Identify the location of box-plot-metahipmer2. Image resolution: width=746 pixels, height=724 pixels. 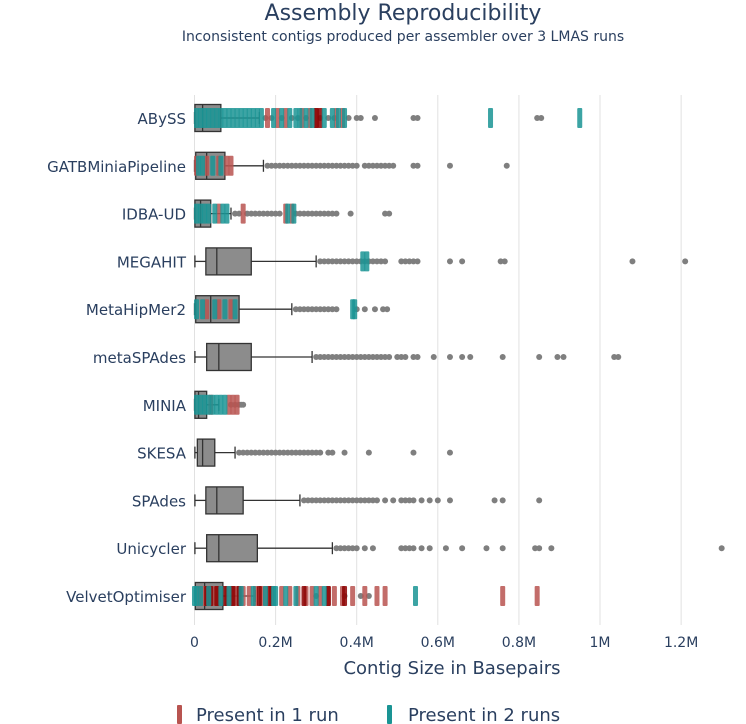
(292, 309).